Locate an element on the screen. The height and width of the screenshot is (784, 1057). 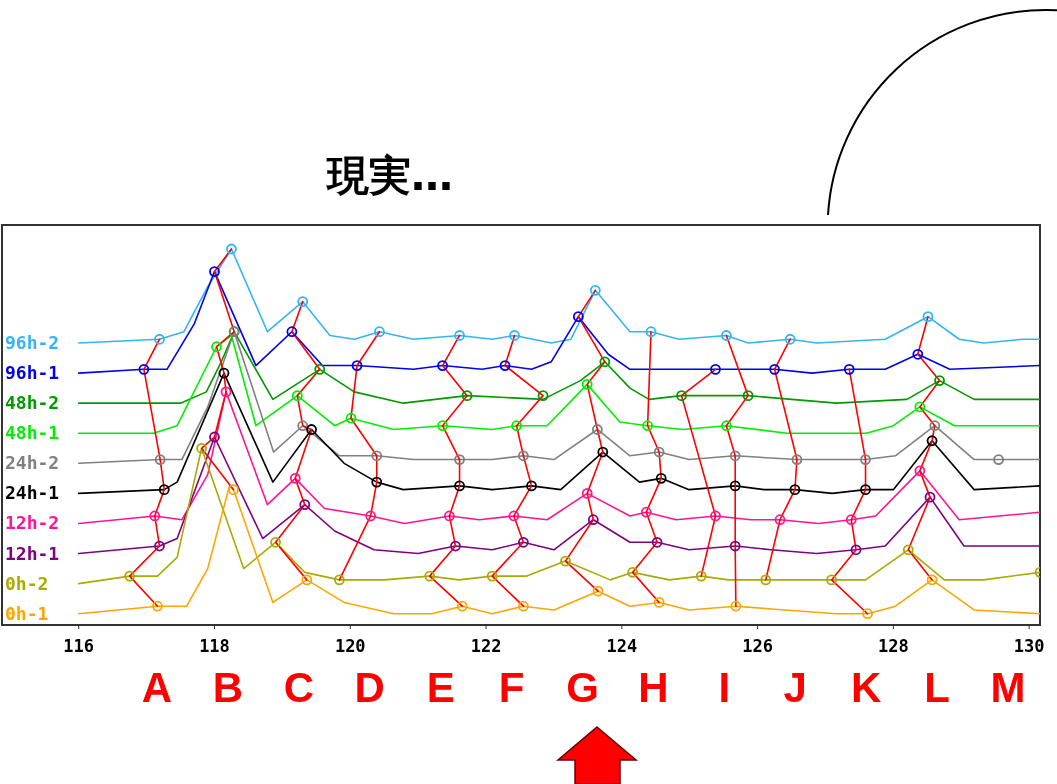
x-tick-label: 122 is located at coordinates (486, 646).